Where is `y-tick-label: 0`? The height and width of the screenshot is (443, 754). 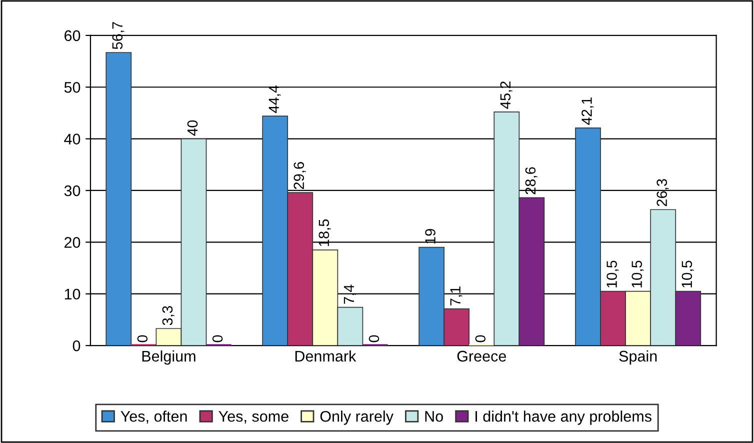 y-tick-label: 0 is located at coordinates (76, 346).